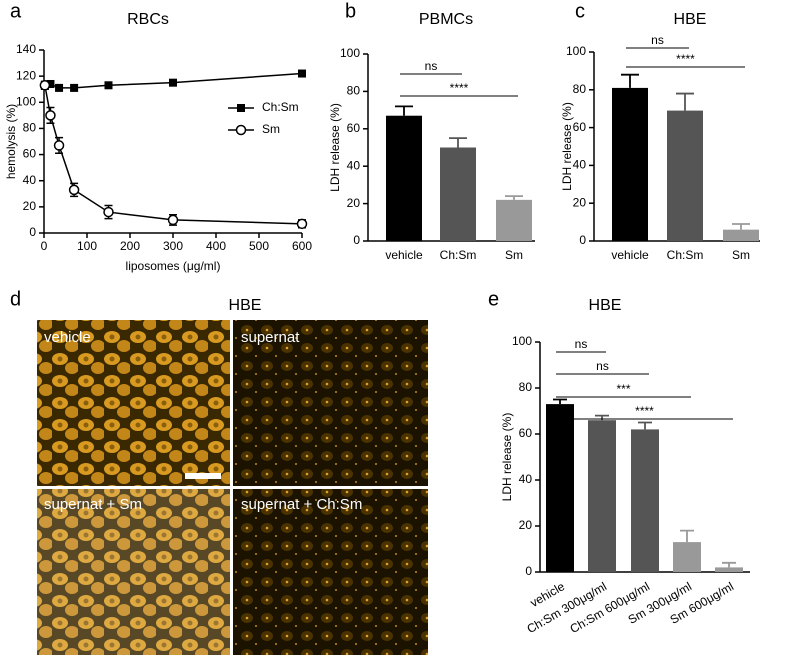  I want to click on panel-letter: c, so click(580, 11).